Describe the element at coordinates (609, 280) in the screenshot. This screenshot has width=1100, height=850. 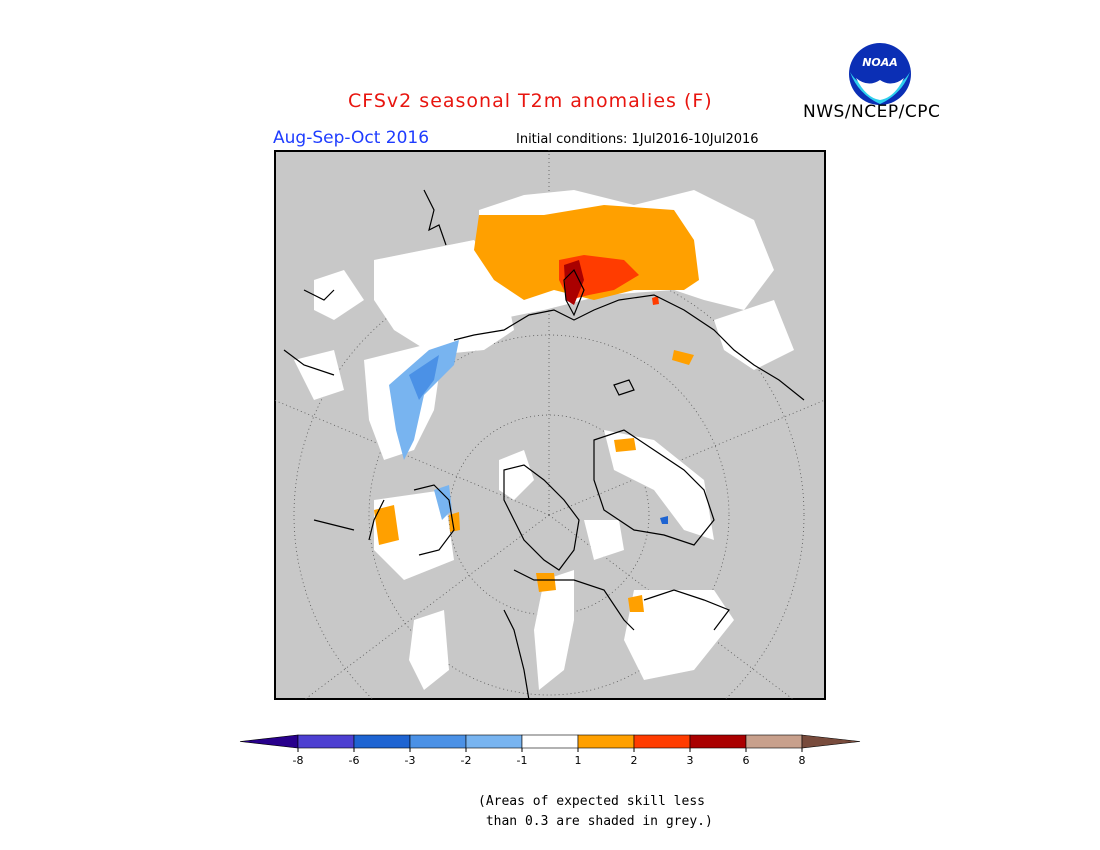
I see `strong-warm-anomaly-areas` at that location.